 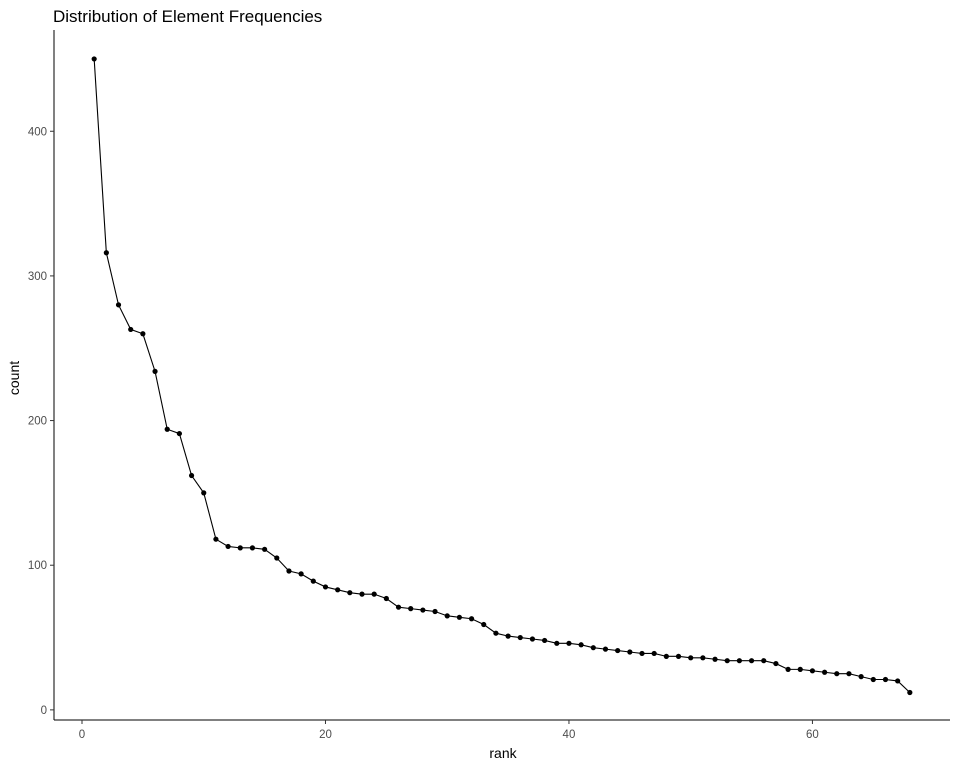 What do you see at coordinates (569, 735) in the screenshot?
I see `x-tick-label: 40` at bounding box center [569, 735].